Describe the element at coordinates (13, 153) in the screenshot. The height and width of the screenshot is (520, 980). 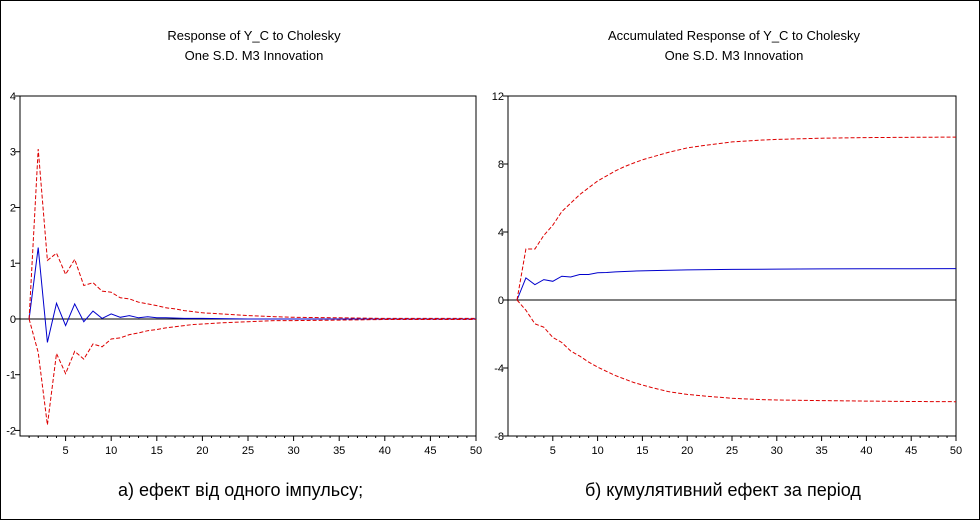
I see `y-tick-label: 3` at that location.